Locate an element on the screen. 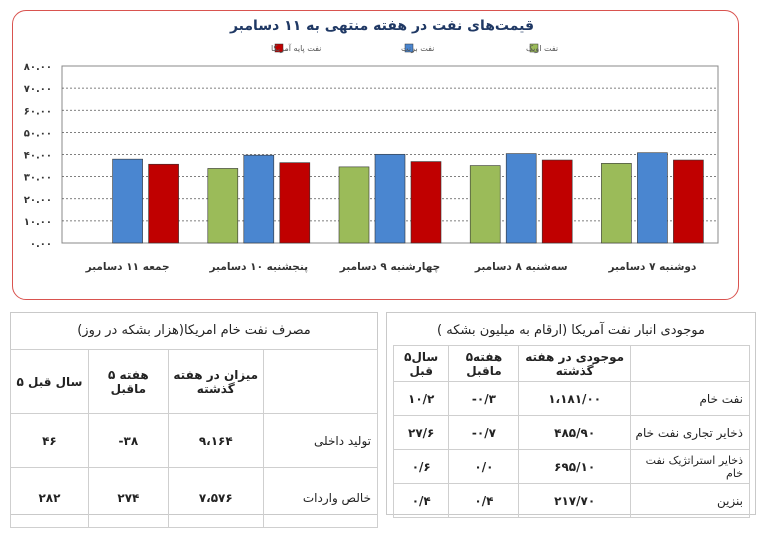 The image size is (766, 552). legend-label: نفت برنت is located at coordinates (417, 48).